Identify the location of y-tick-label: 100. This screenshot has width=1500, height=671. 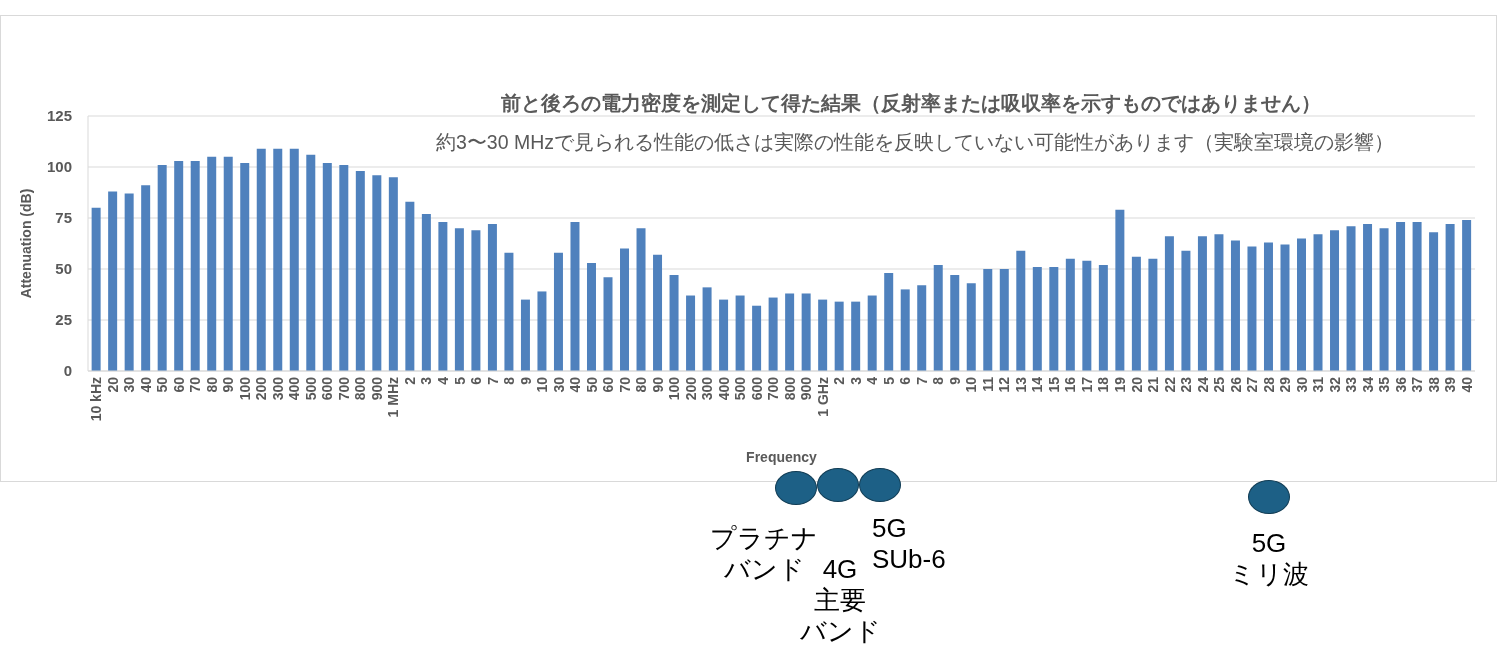
(59, 167).